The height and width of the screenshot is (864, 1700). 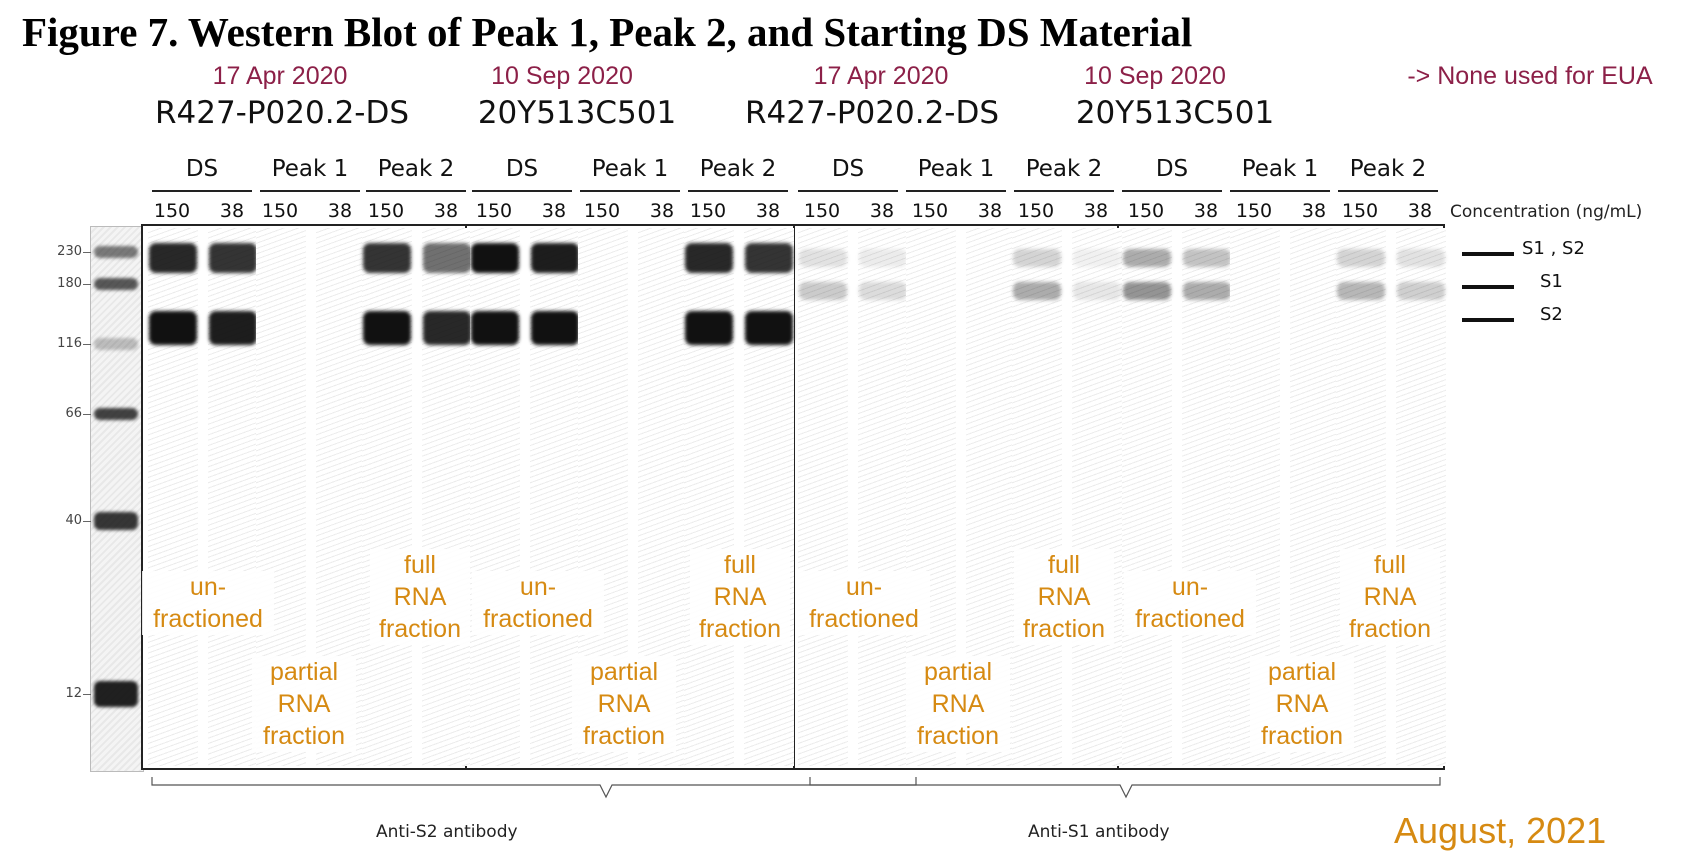 What do you see at coordinates (1099, 832) in the screenshot?
I see `antibody-label-s1: Anti-S1 antibody` at bounding box center [1099, 832].